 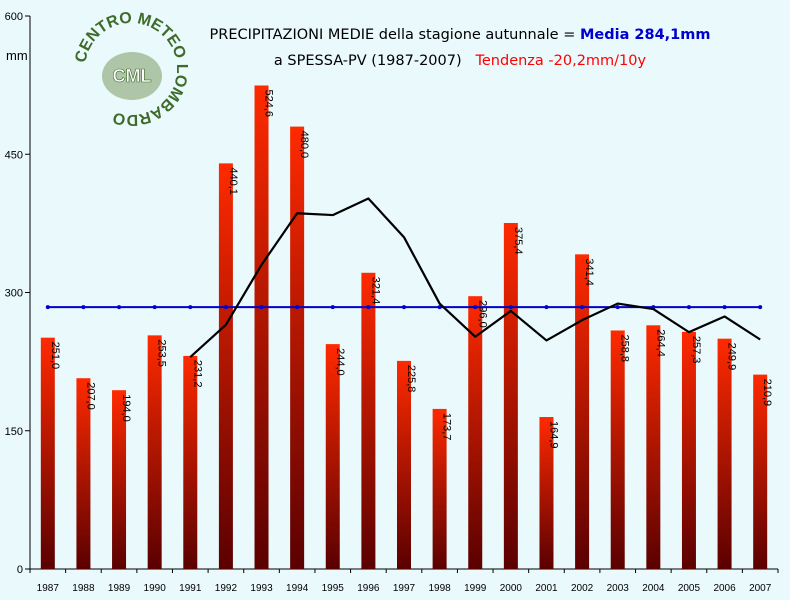 I want to click on logo-center-text: CML, so click(x=132, y=76).